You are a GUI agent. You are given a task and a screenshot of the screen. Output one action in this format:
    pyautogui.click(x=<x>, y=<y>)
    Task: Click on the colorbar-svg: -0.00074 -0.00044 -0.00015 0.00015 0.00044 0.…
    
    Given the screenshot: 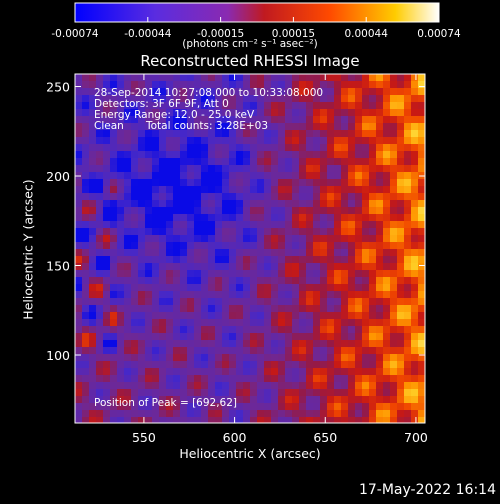 What is the action you would take?
    pyautogui.click(x=256, y=21)
    